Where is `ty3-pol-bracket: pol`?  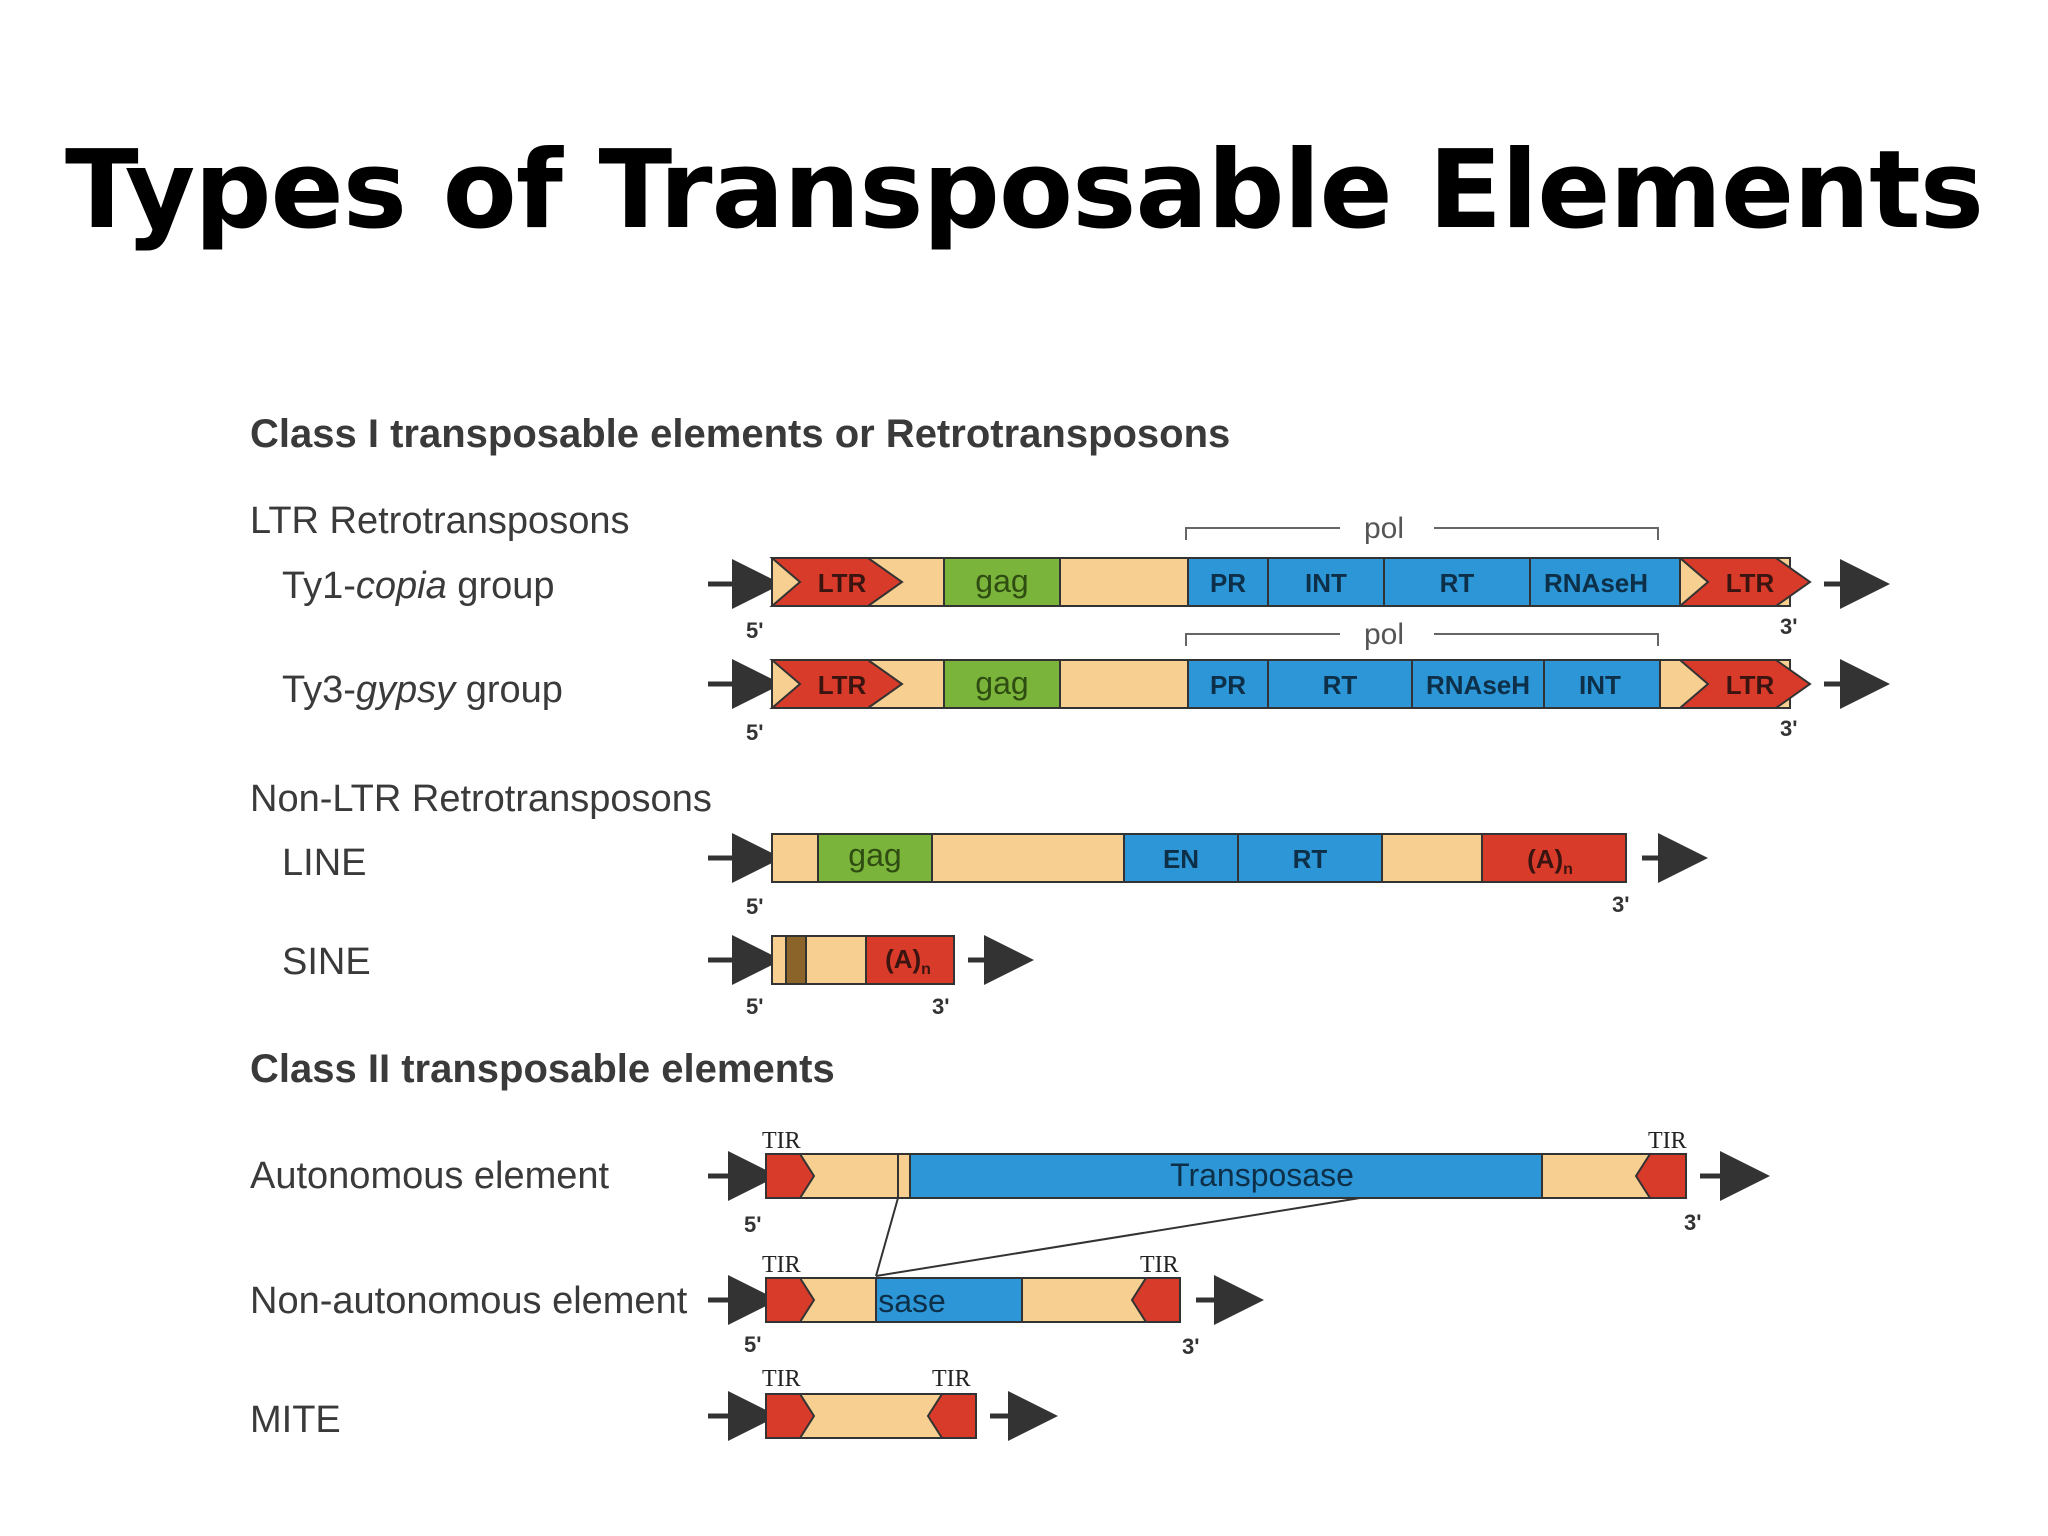 ty3-pol-bracket: pol is located at coordinates (1422, 634).